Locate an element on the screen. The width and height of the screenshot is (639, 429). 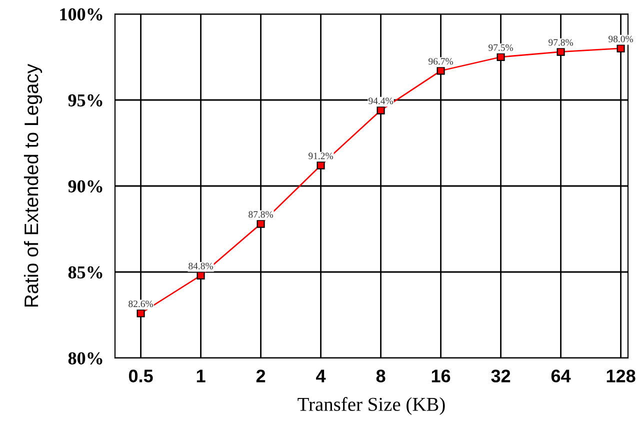
y-tick-label: 85% is located at coordinates (85, 272).